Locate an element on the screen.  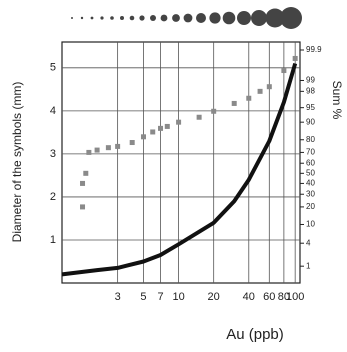
y-tick-label: 5 is located at coordinates (53, 68).